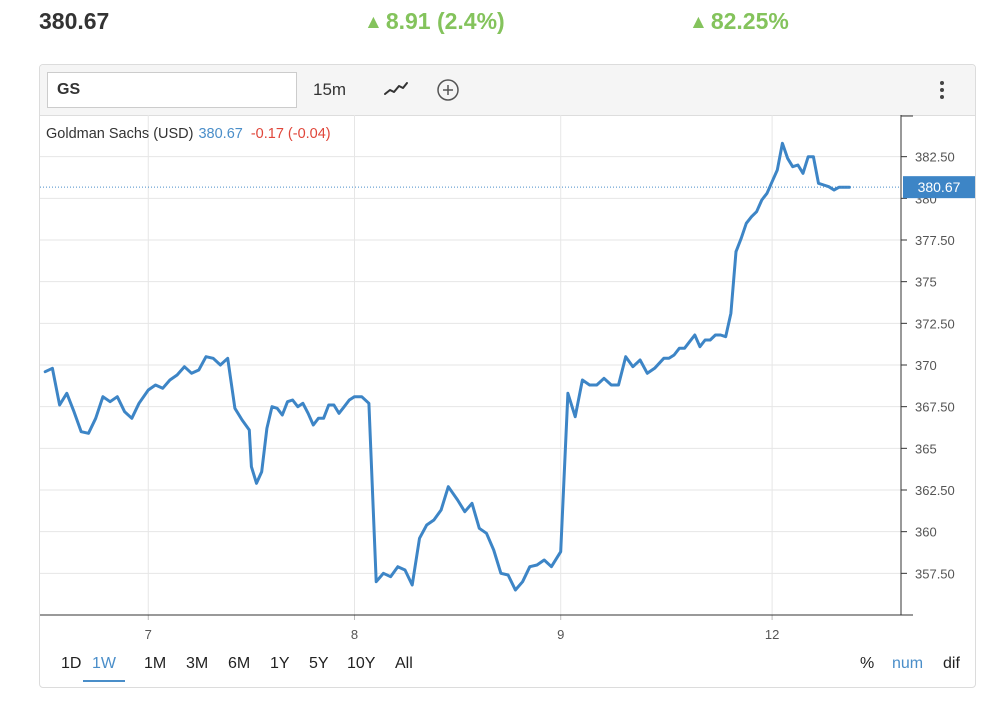 The width and height of the screenshot is (994, 701). I want to click on y-tick-label: 365, so click(926, 448).